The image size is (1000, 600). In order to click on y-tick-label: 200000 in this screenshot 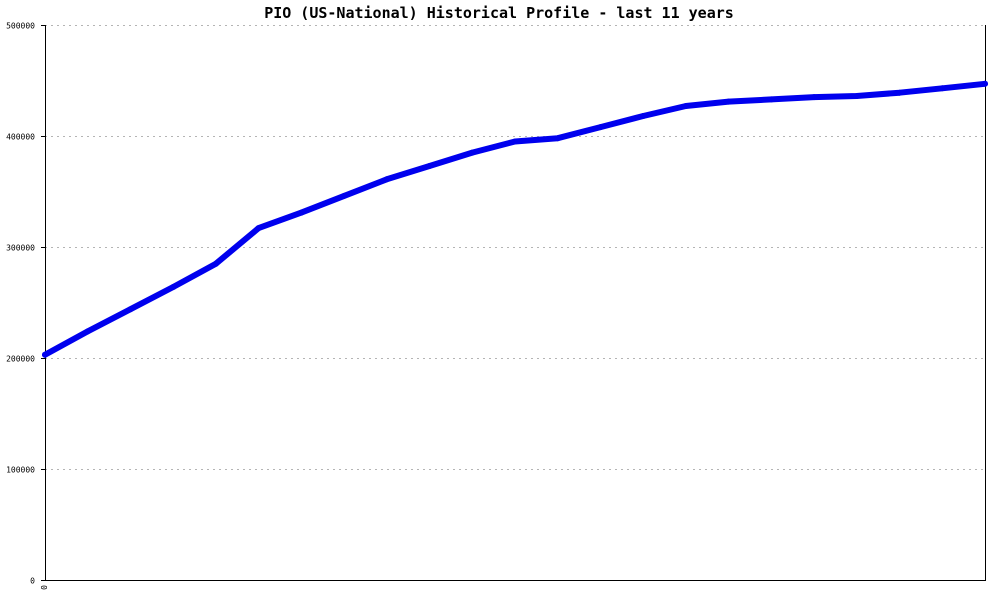, I will do `click(20, 359)`.